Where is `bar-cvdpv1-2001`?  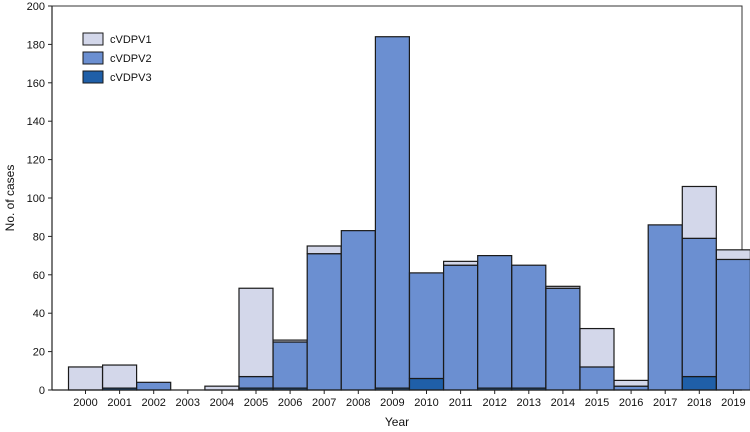 bar-cvdpv1-2001 is located at coordinates (119, 376).